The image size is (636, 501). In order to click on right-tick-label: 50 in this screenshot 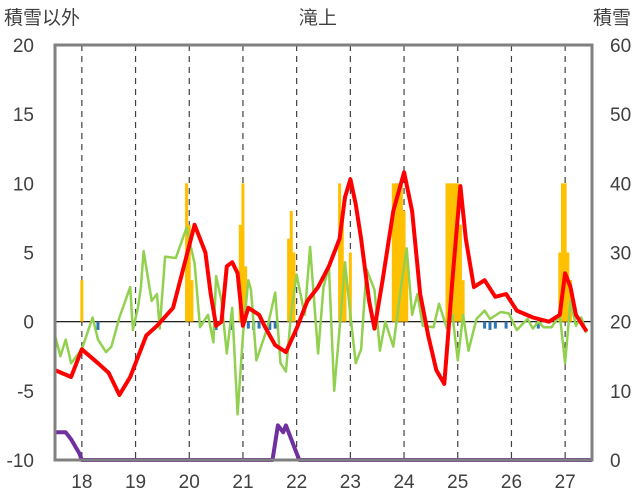, I will do `click(620, 115)`.